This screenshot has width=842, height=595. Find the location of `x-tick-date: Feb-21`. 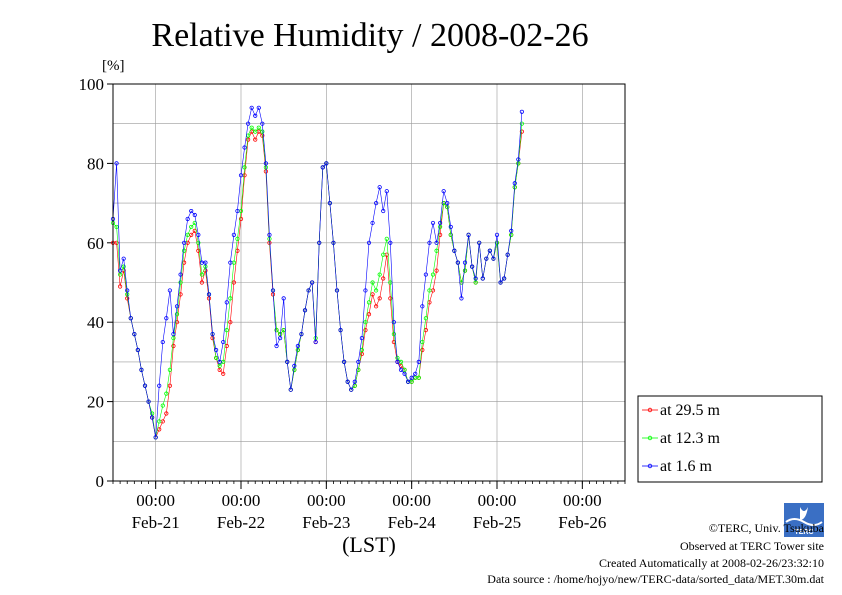

x-tick-date: Feb-21 is located at coordinates (156, 522).